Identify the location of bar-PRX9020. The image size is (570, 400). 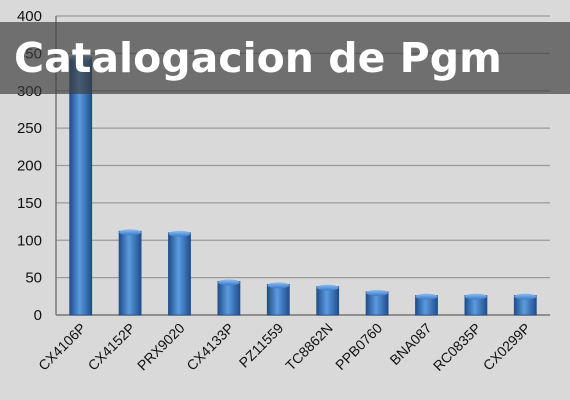
(179, 274).